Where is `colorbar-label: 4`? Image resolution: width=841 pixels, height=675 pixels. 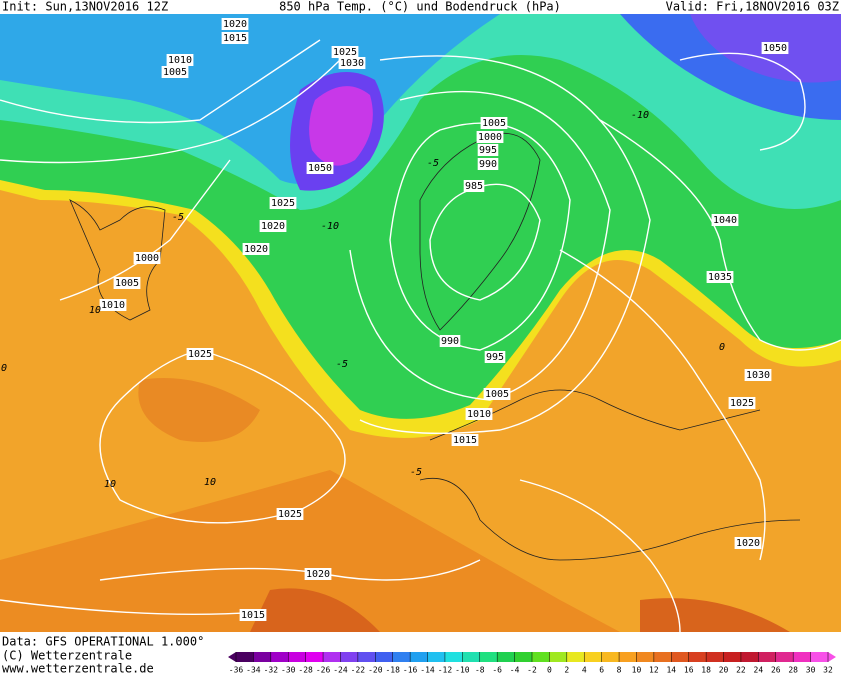
colorbar-label: 4 is located at coordinates (584, 670).